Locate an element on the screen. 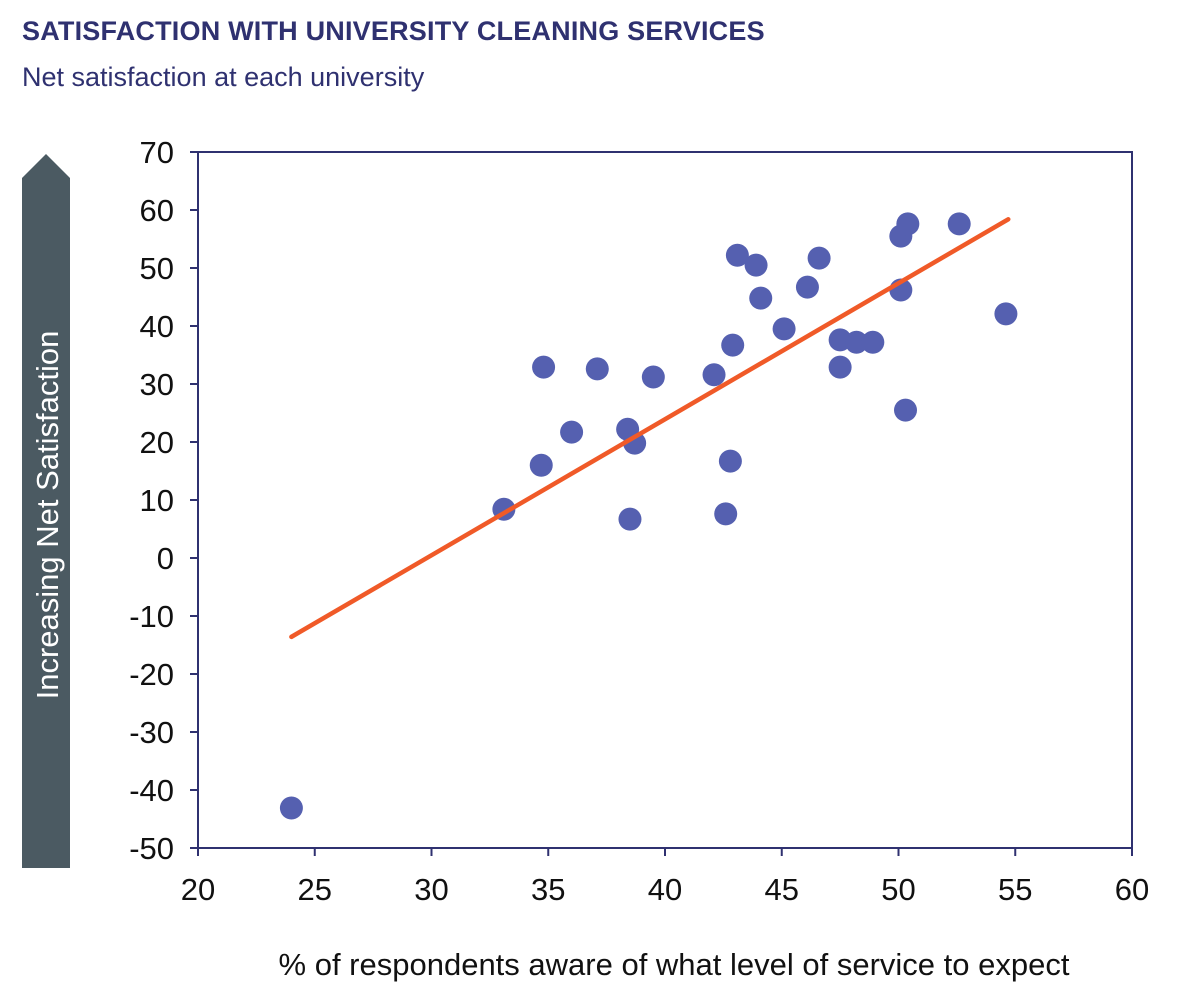 Image resolution: width=1200 pixels, height=1006 pixels. y-tick-label: -50 is located at coordinates (151, 848).